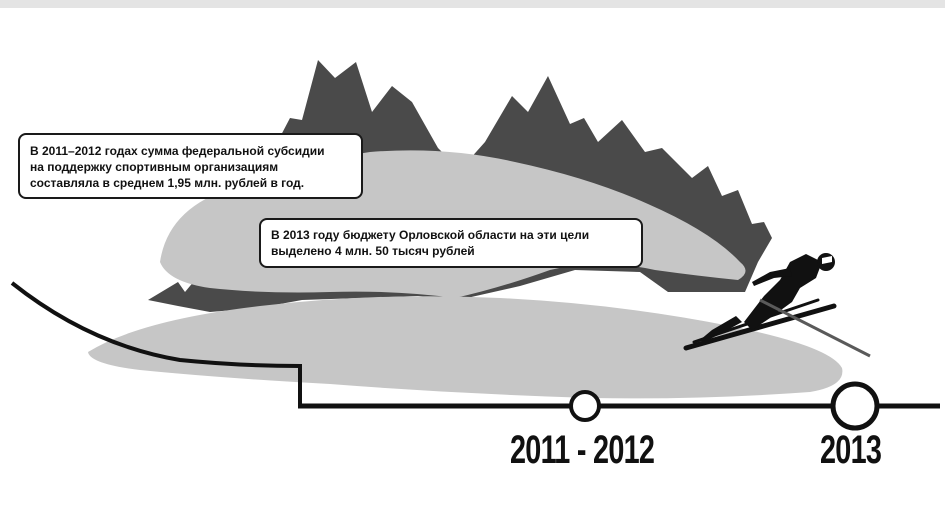 This screenshot has width=945, height=524. What do you see at coordinates (582, 450) in the screenshot?
I see `period-label-2011-2012: 2011 - 2012` at bounding box center [582, 450].